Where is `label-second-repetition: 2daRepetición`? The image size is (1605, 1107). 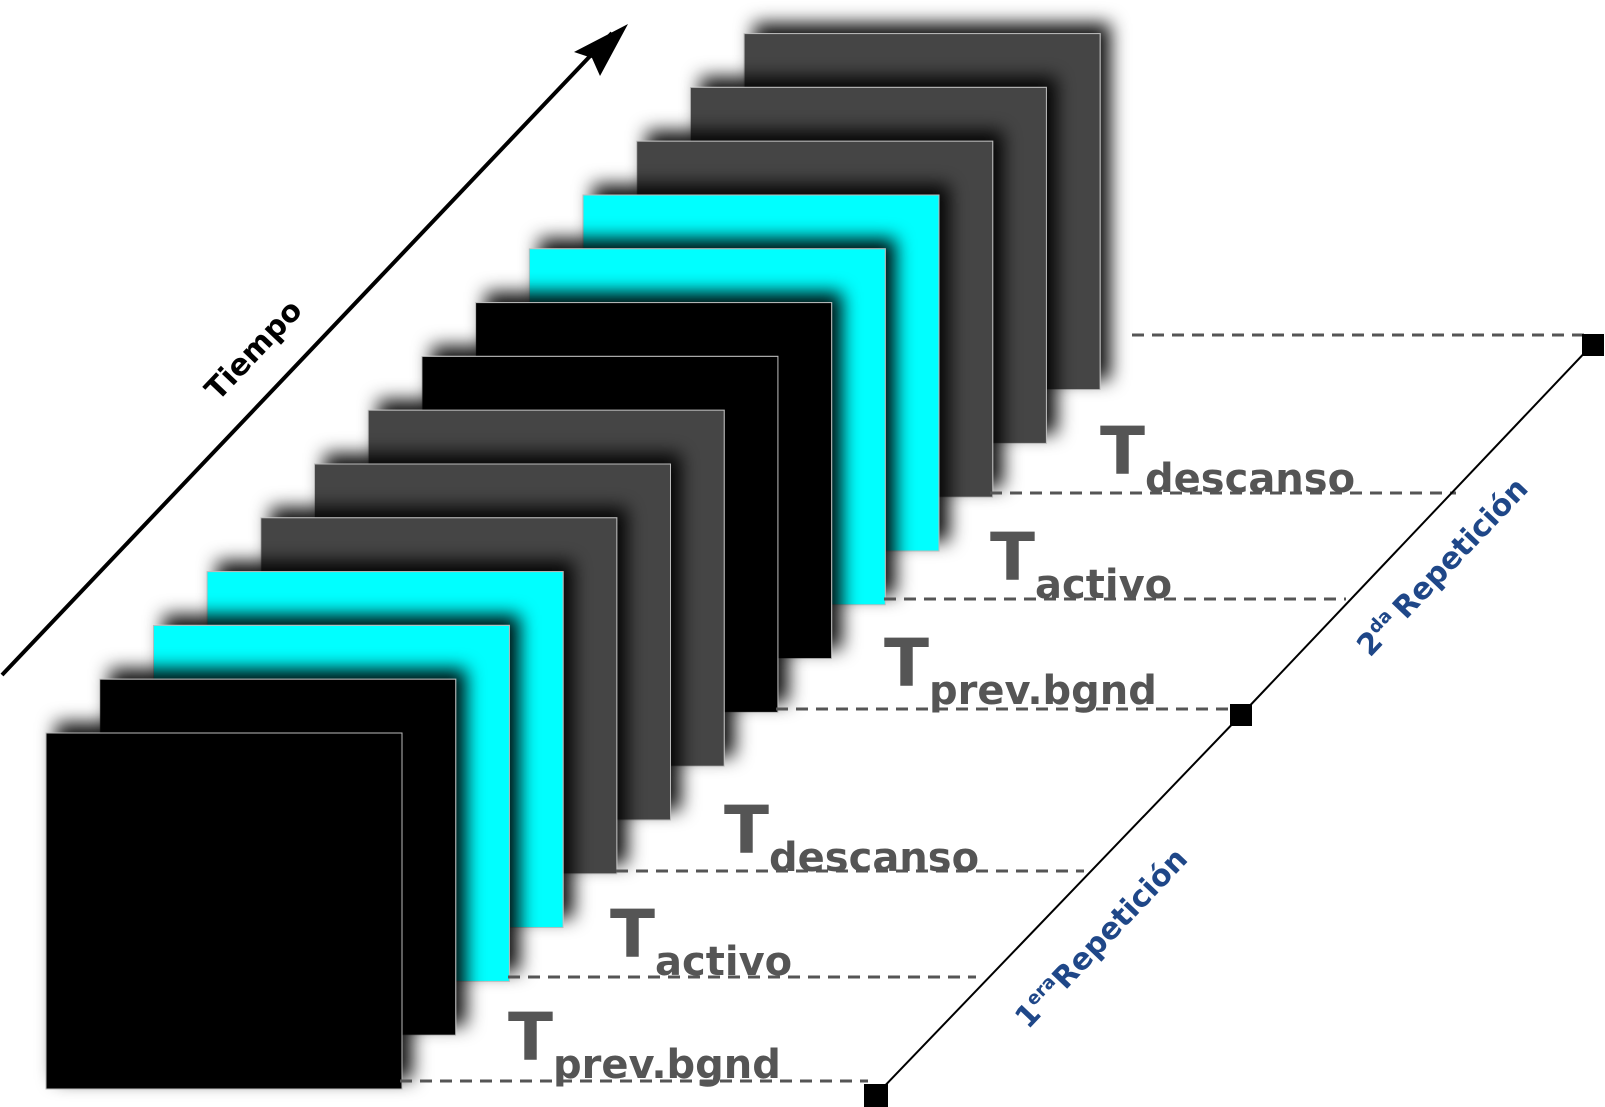
label-second-repetition: 2daRepetición is located at coordinates (1443, 567).